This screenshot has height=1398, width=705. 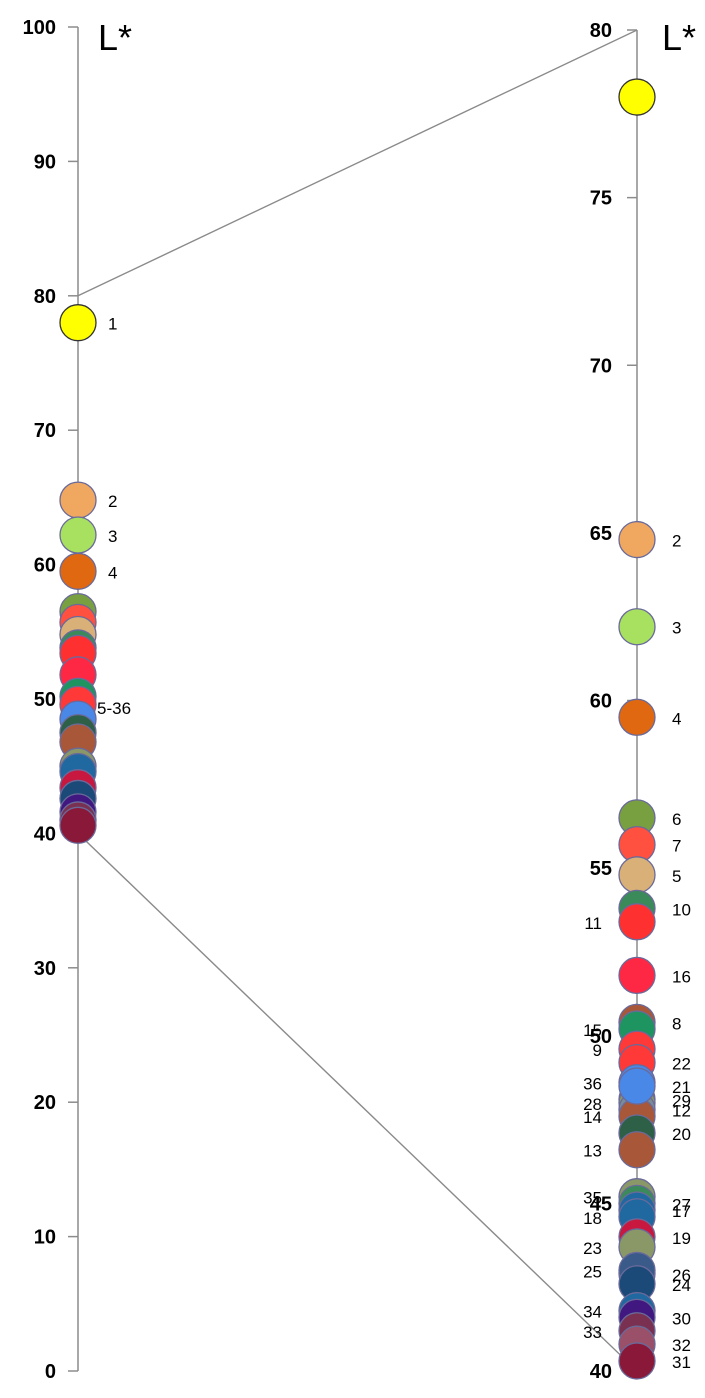 What do you see at coordinates (681, 976) in the screenshot?
I see `point-label: 16` at bounding box center [681, 976].